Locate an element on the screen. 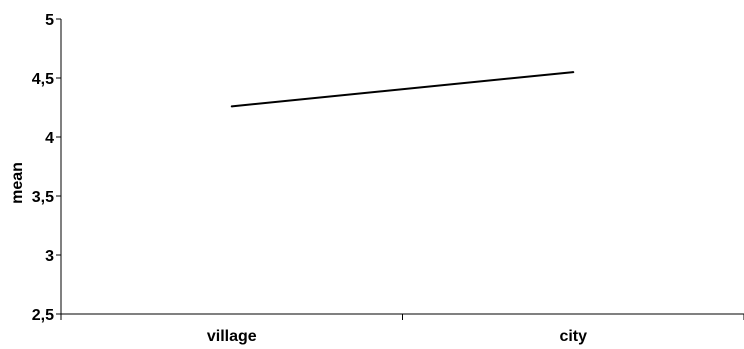 The height and width of the screenshot is (349, 744). y-tick-label: 3 is located at coordinates (49, 256).